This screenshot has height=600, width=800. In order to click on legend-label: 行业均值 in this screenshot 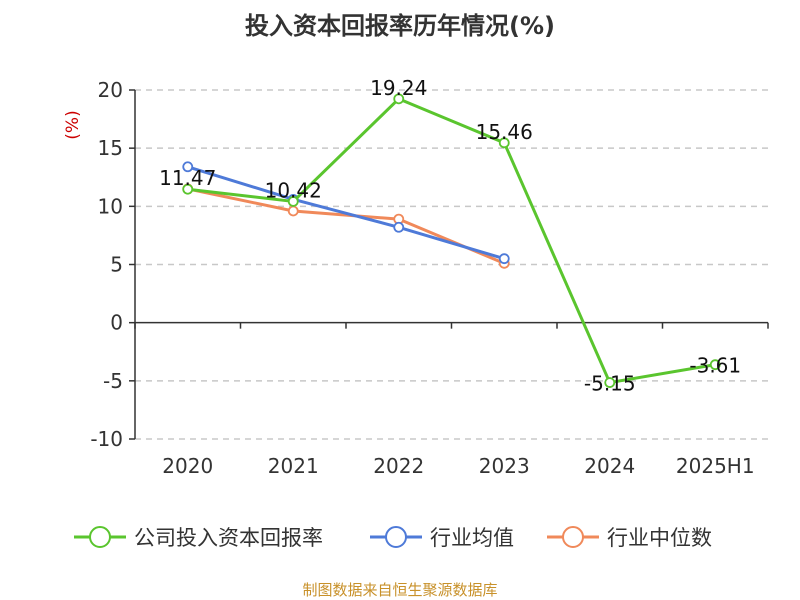, I will do `click(472, 538)`.